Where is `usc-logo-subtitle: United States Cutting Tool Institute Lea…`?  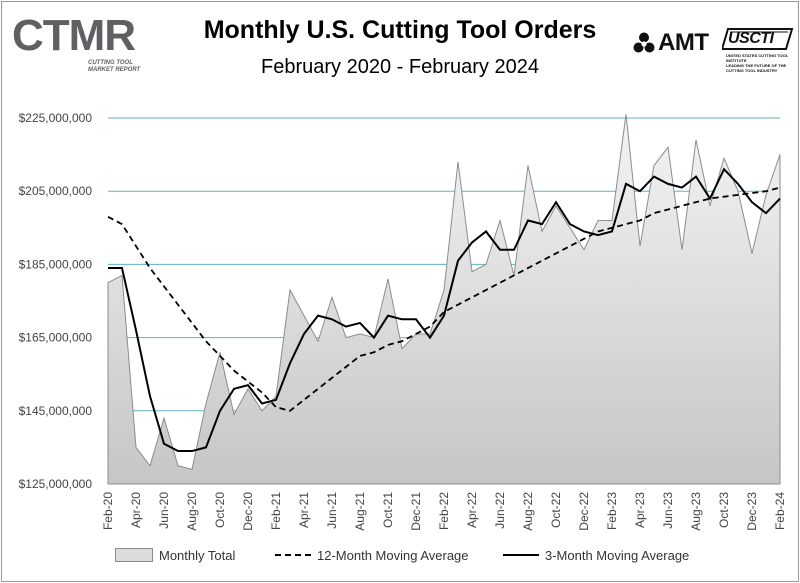 usc-logo-subtitle: United States Cutting Tool Institute Lea… is located at coordinates (760, 63).